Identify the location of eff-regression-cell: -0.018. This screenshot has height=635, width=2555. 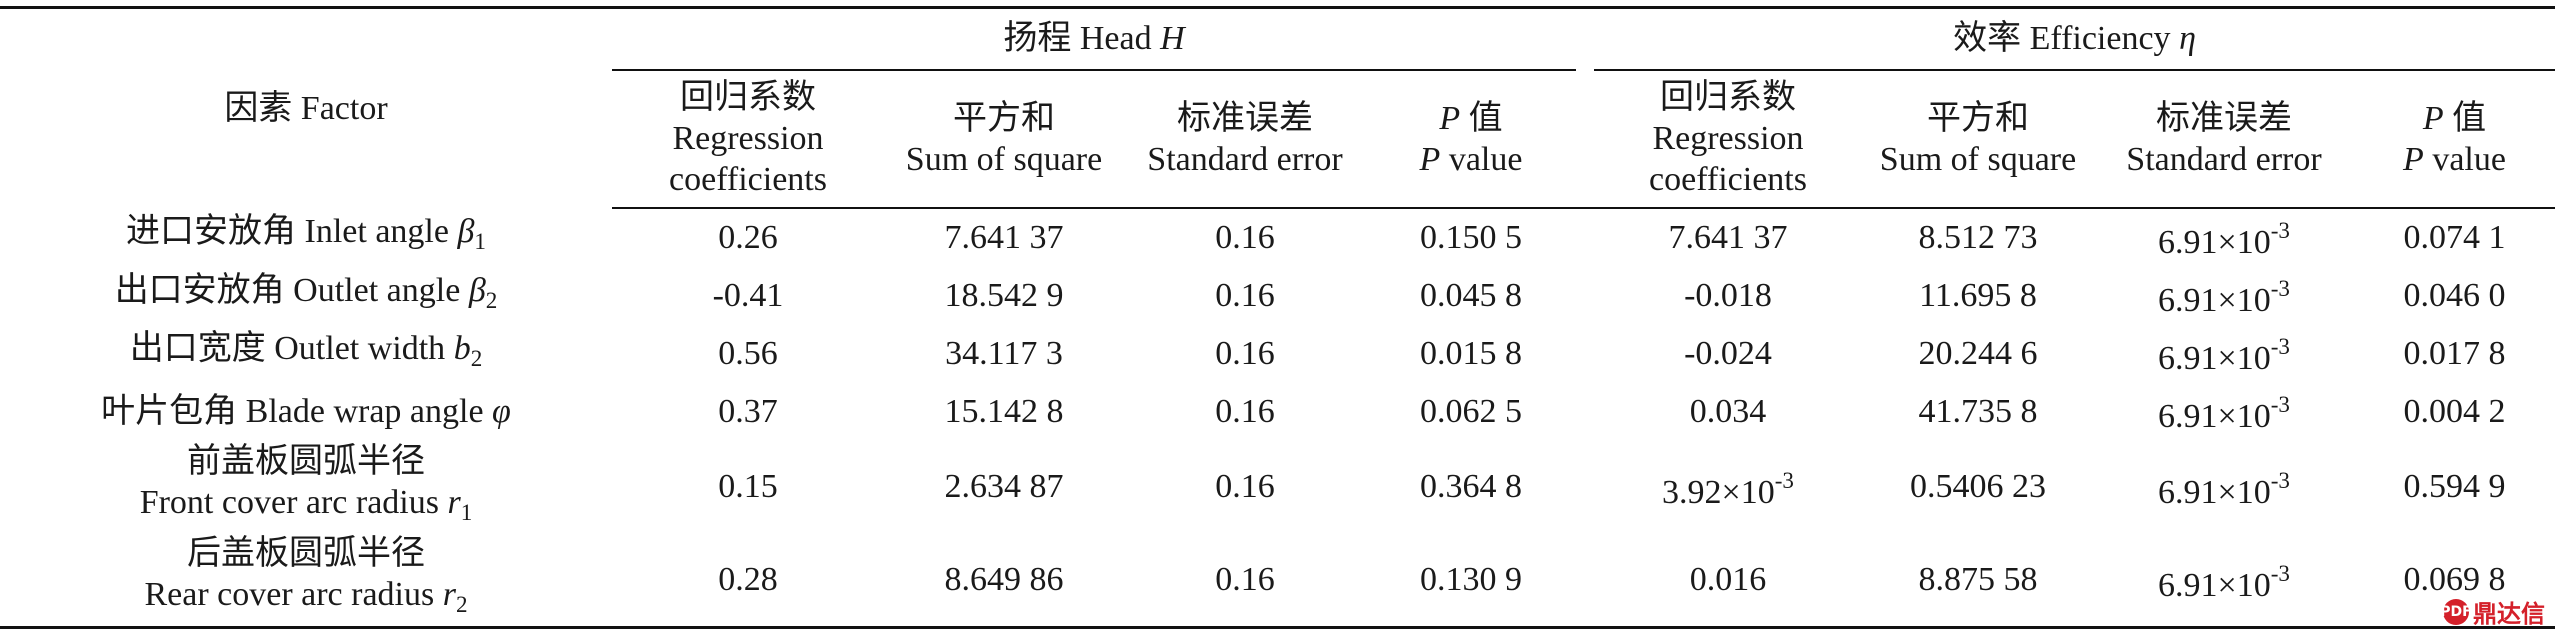
(1728, 295).